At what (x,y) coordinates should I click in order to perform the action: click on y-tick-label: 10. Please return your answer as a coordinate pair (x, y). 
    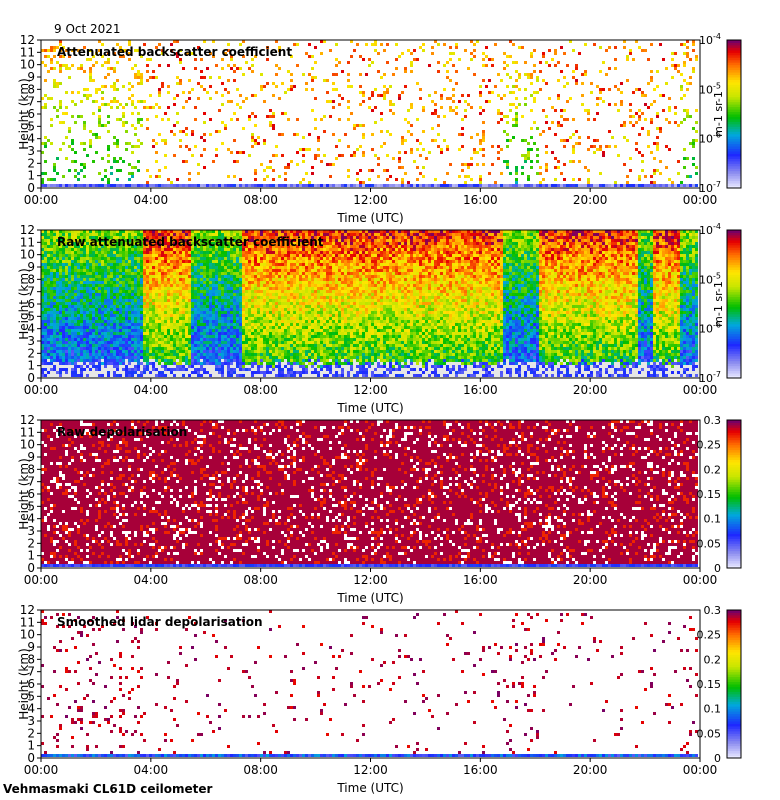
    Looking at the image, I should click on (27, 65).